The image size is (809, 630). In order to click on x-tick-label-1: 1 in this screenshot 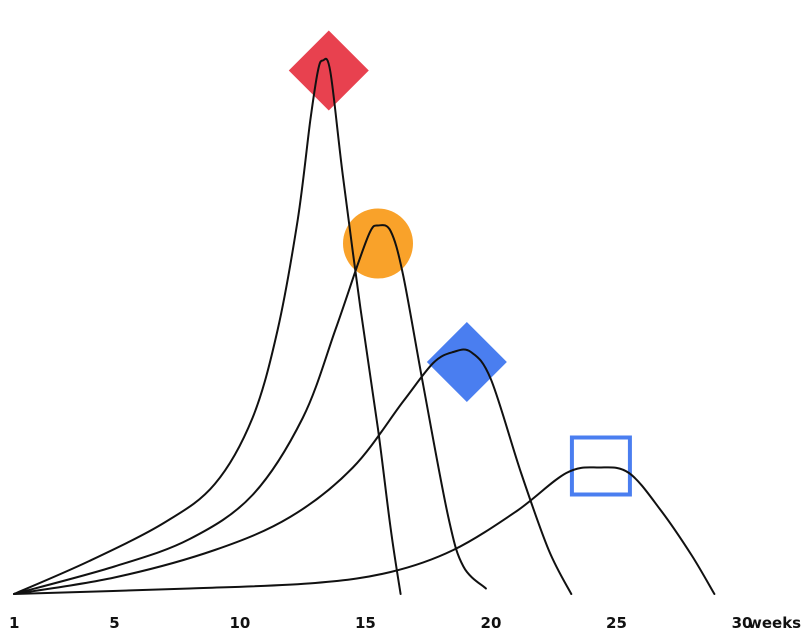, I will do `click(14, 622)`.